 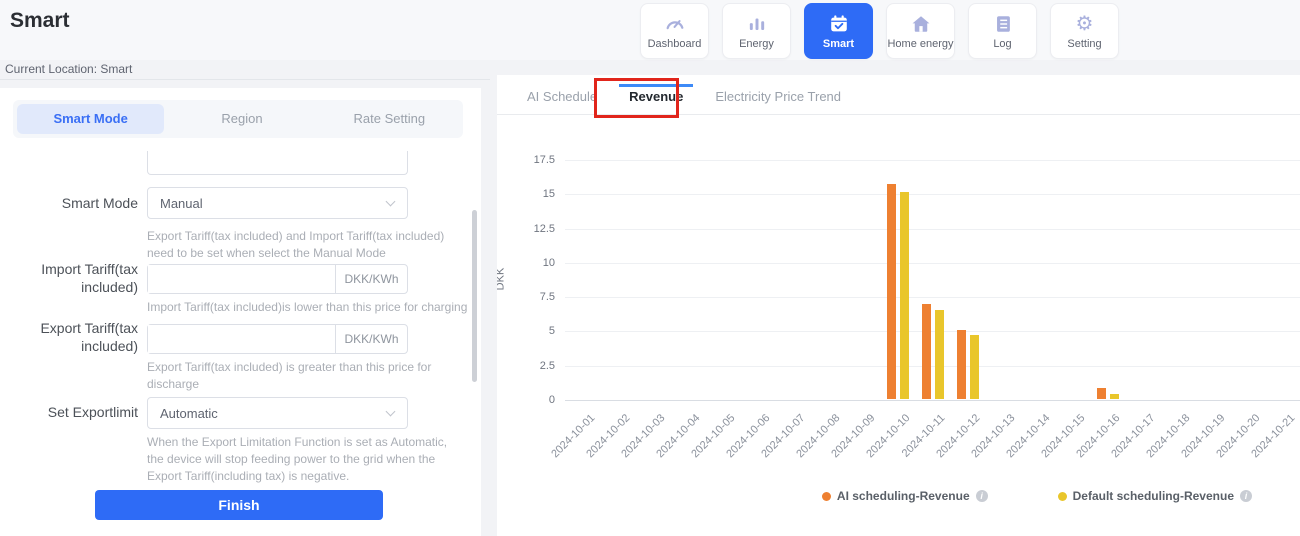 I want to click on legend-label: AI scheduling-Revenue, so click(x=903, y=496).